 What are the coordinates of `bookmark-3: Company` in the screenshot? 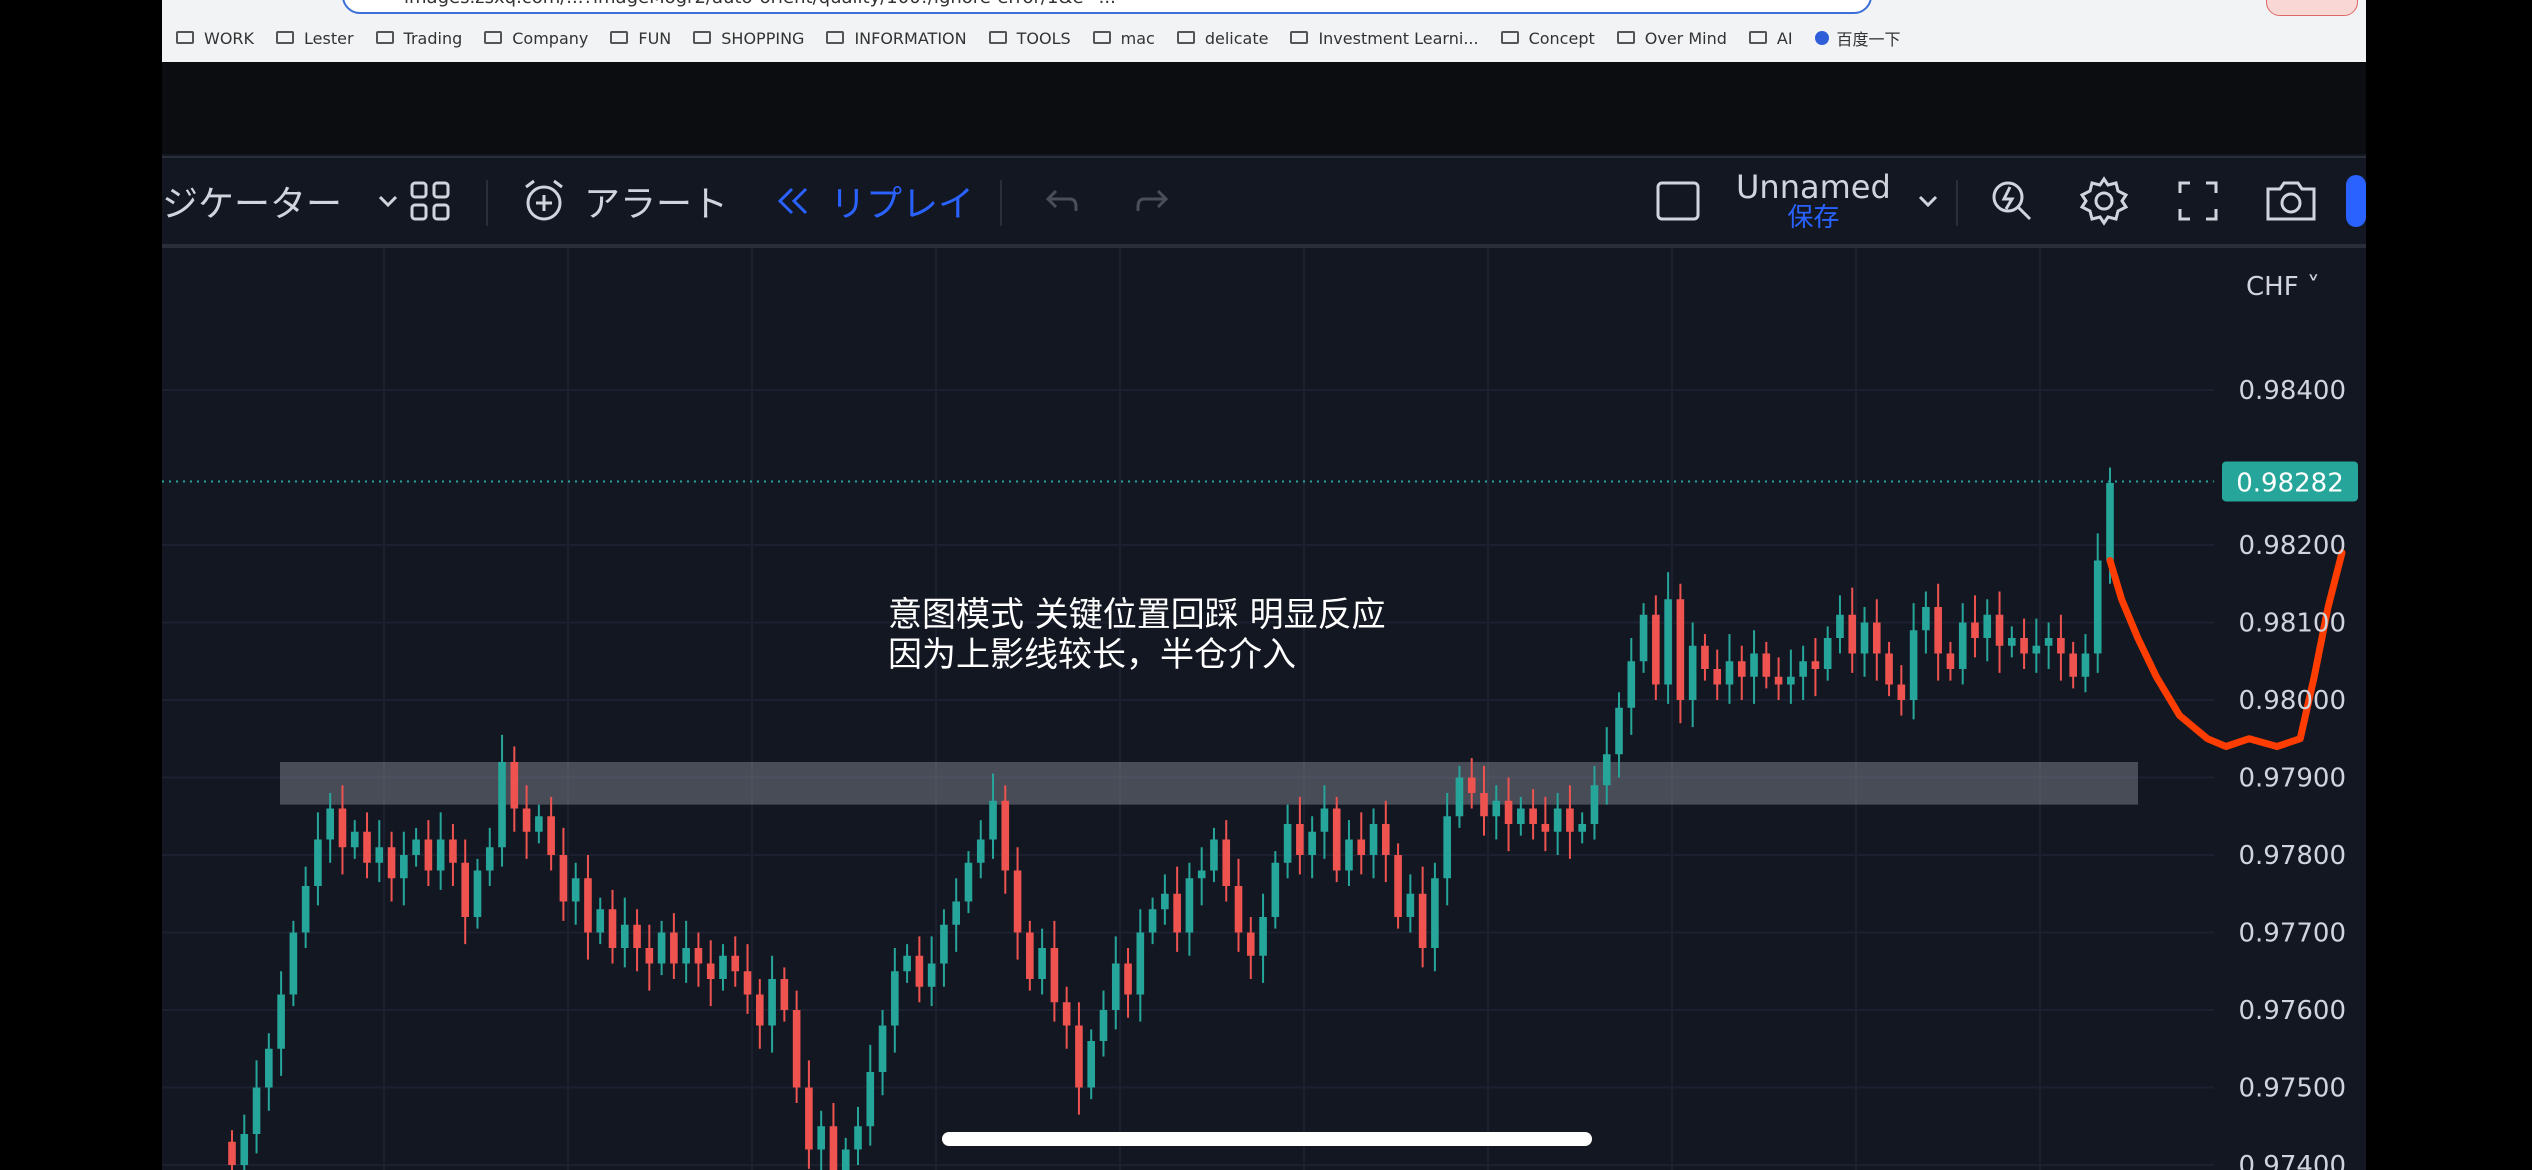 It's located at (536, 38).